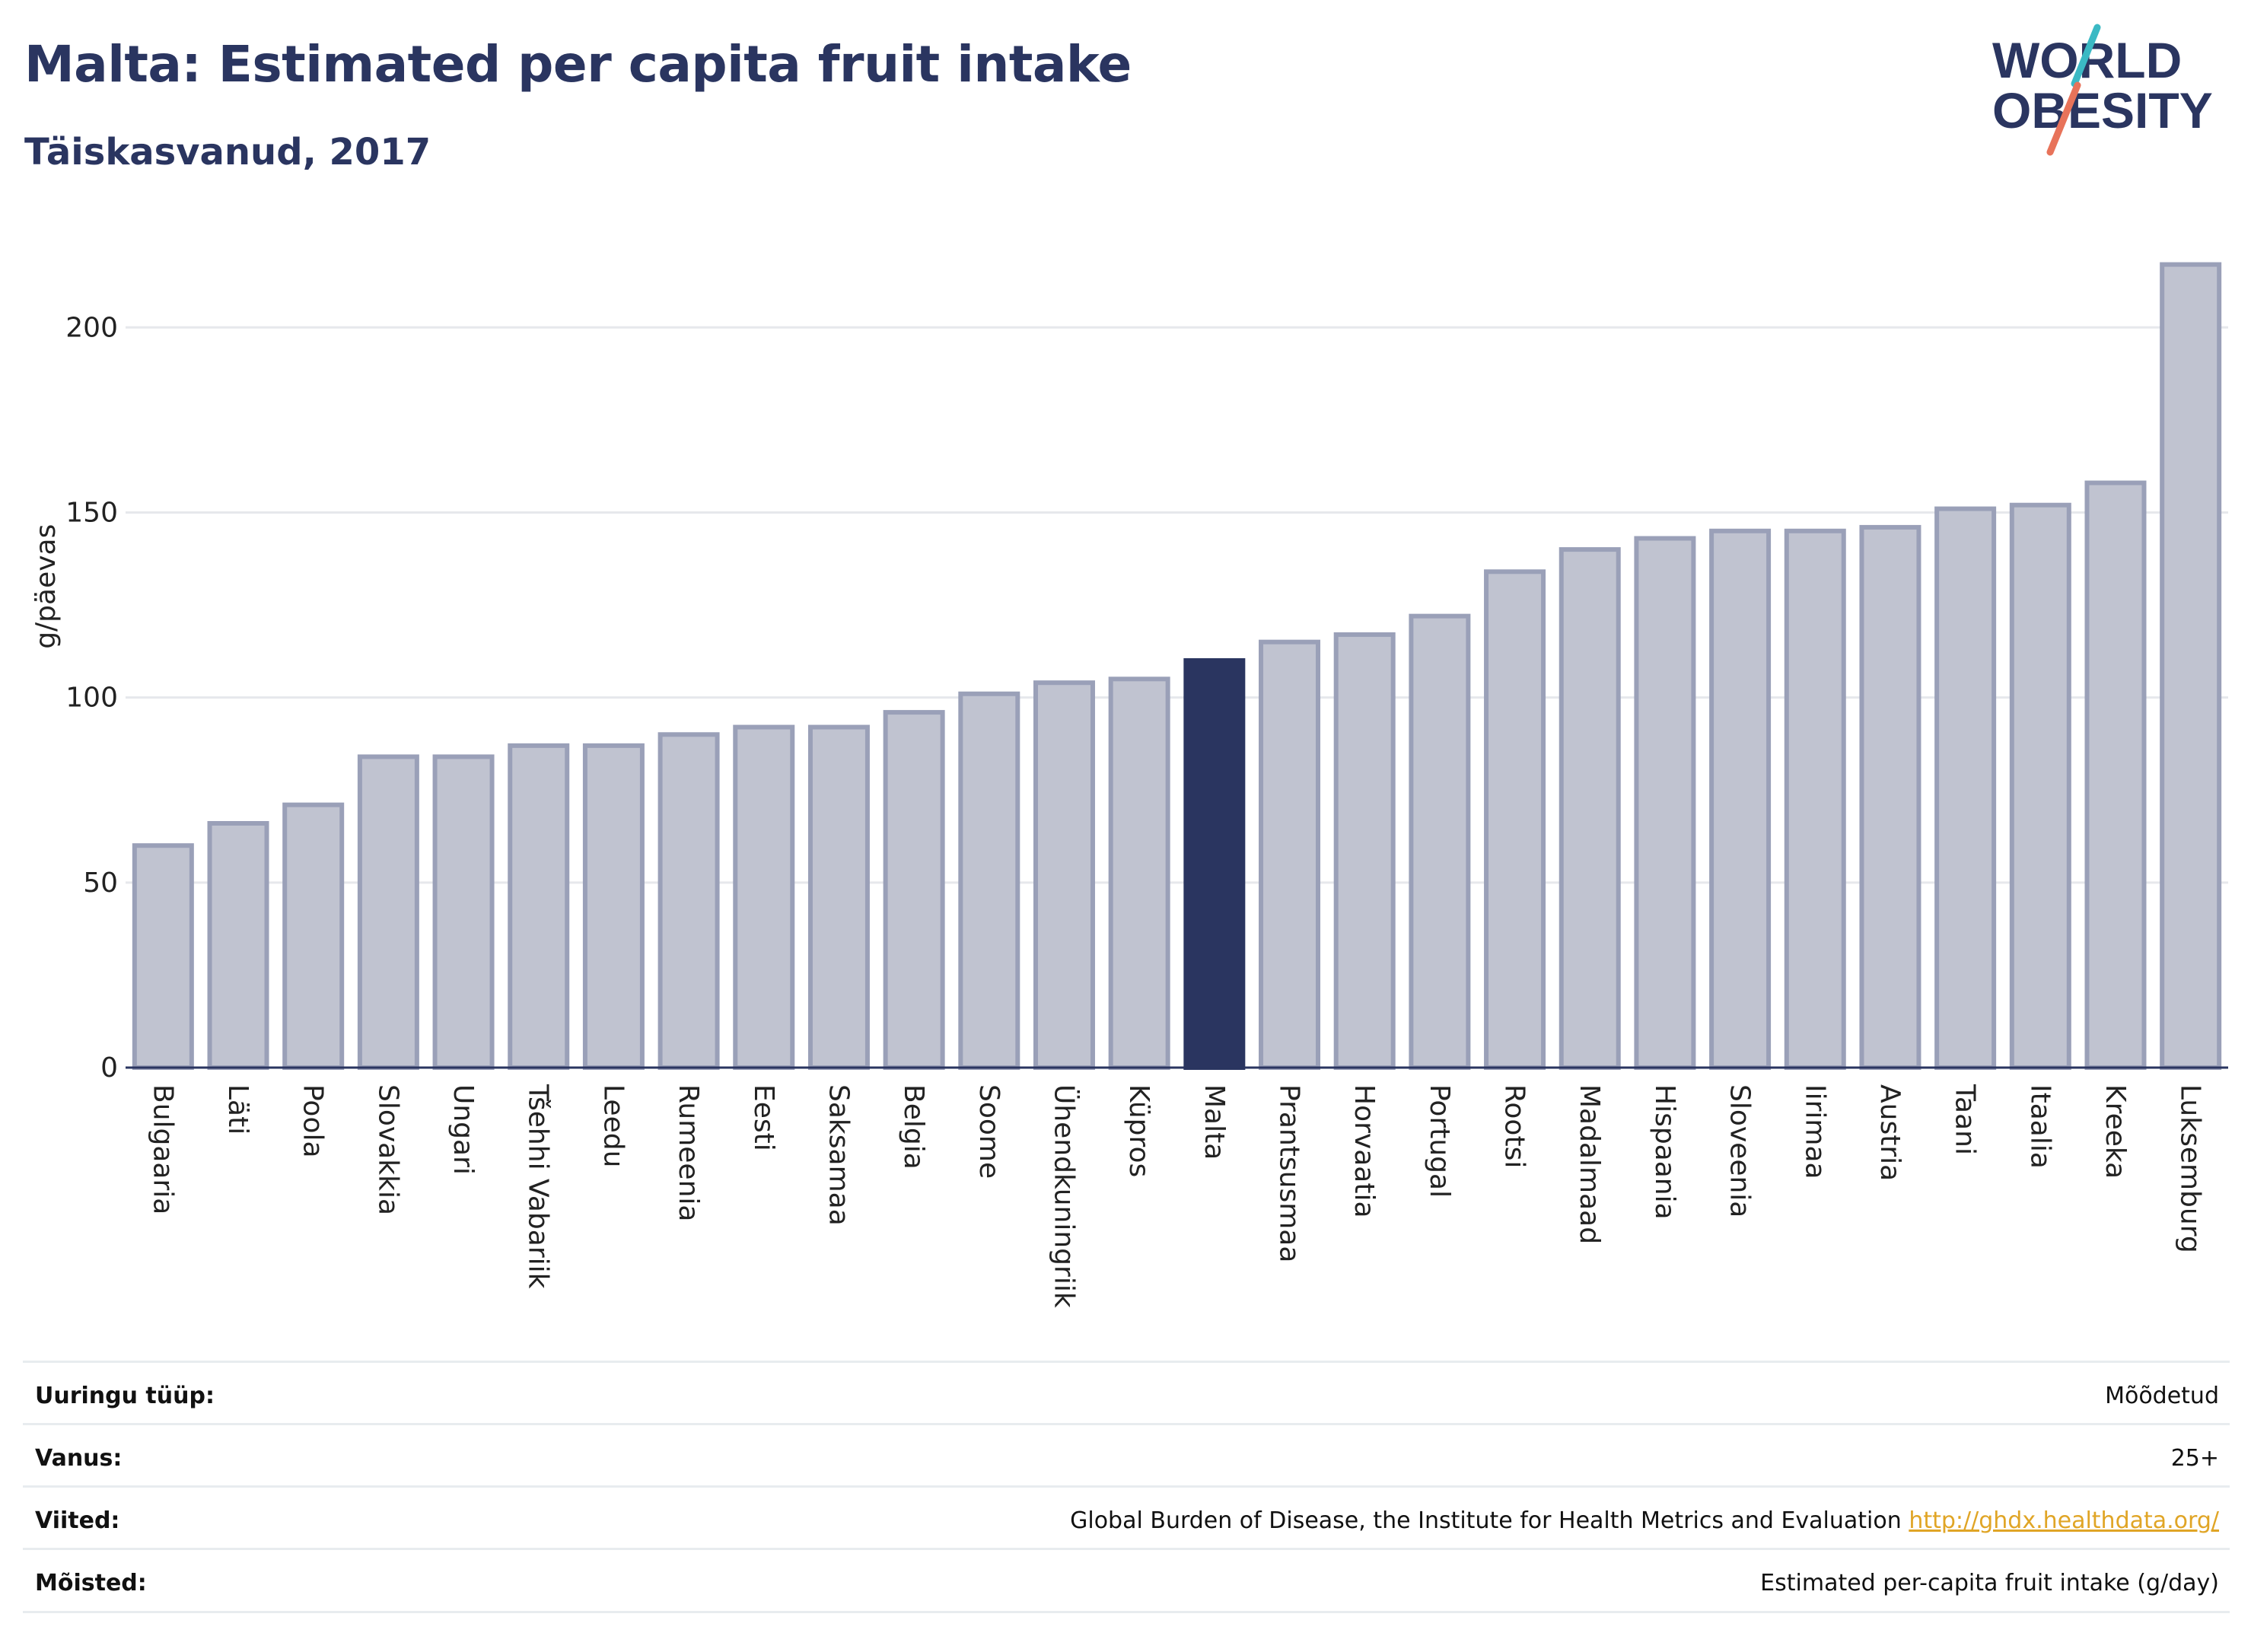  I want to click on info-label: Mõisted:, so click(91, 1583).